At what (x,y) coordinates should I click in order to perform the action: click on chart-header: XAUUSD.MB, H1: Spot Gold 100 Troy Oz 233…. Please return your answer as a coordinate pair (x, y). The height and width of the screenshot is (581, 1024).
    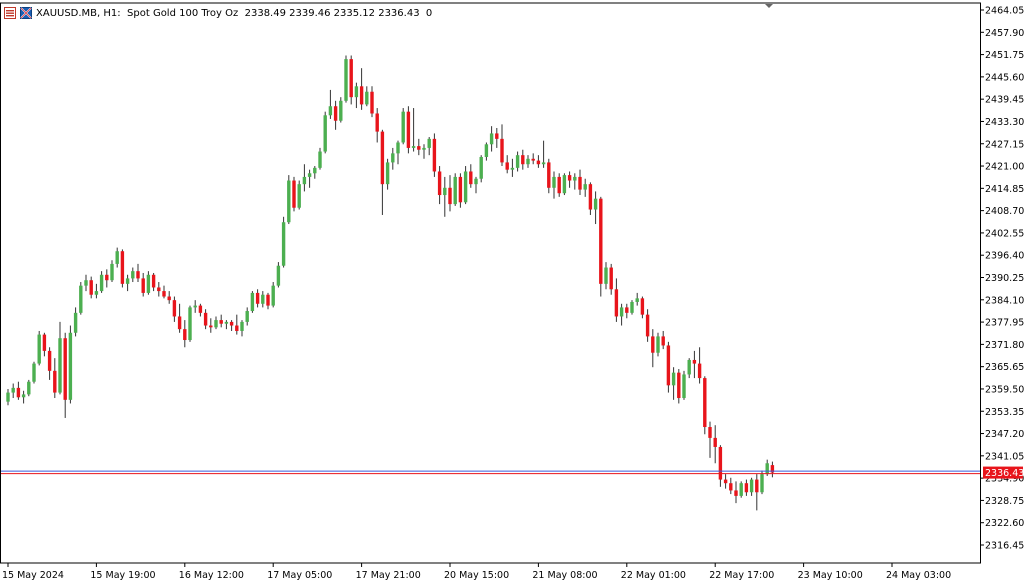
    Looking at the image, I should click on (218, 13).